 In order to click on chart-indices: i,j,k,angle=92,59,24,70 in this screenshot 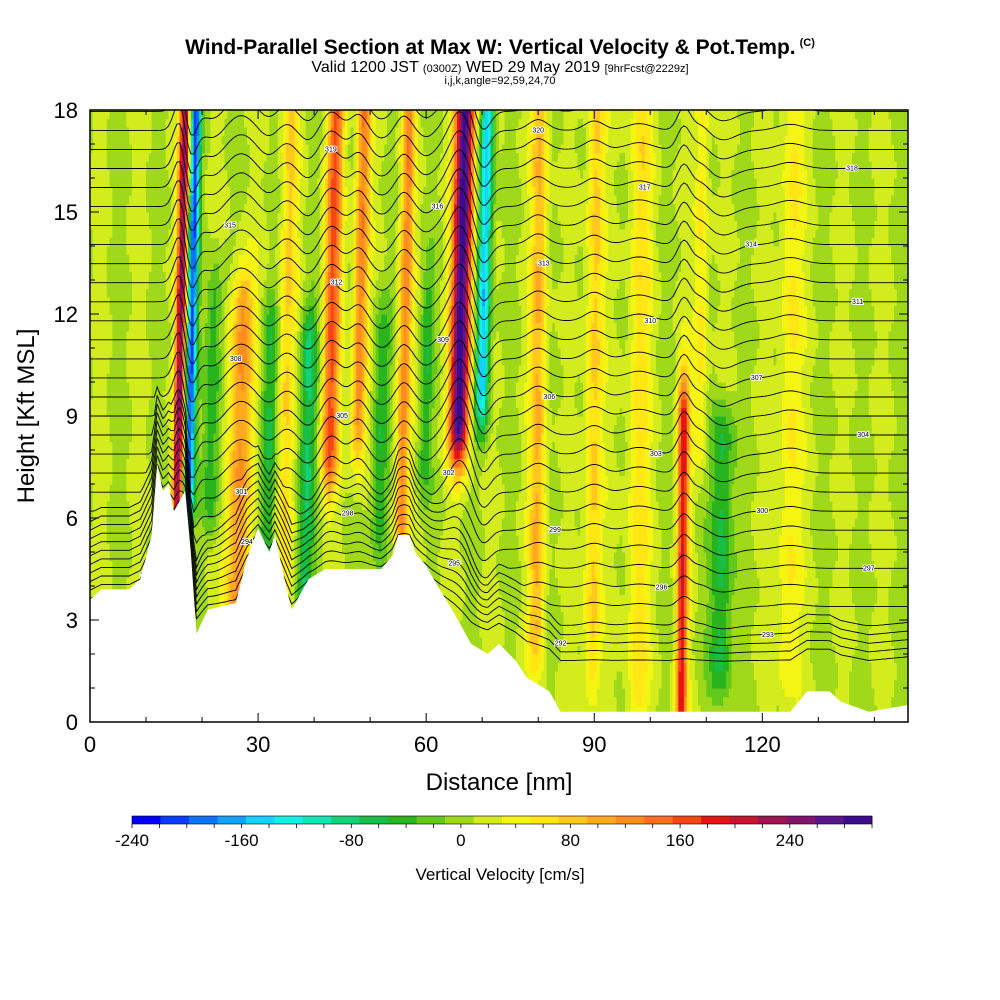, I will do `click(500, 81)`.